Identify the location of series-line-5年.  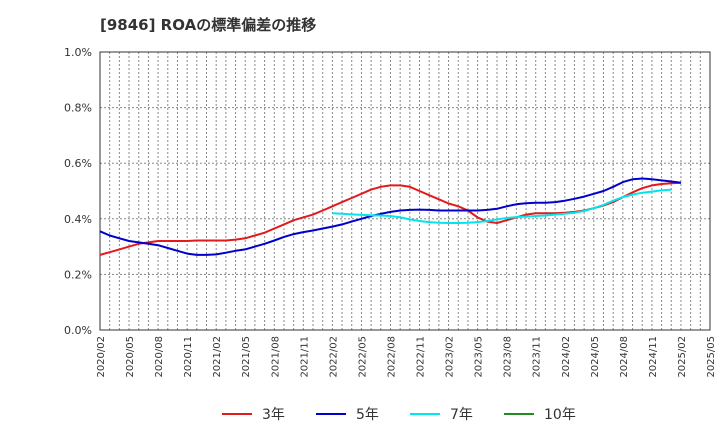
(390, 216).